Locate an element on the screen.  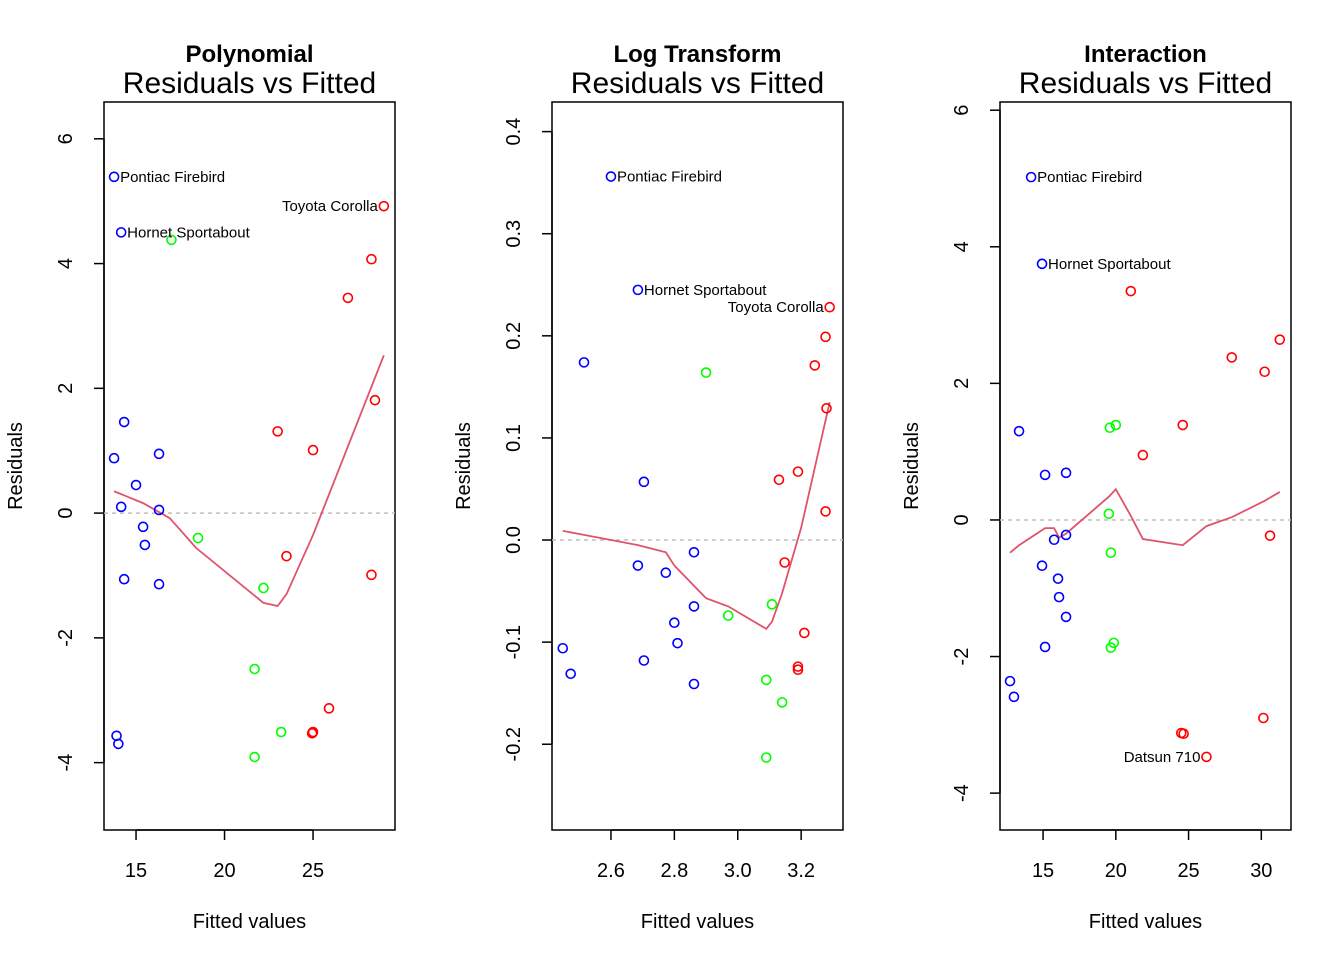
point-annotation: Pontiac Firebird is located at coordinates (669, 177).